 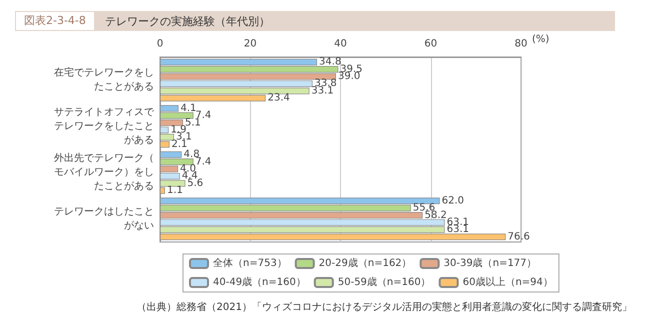 What do you see at coordinates (490, 263) in the screenshot?
I see `legend-label: 30-39歳（n=177）` at bounding box center [490, 263].